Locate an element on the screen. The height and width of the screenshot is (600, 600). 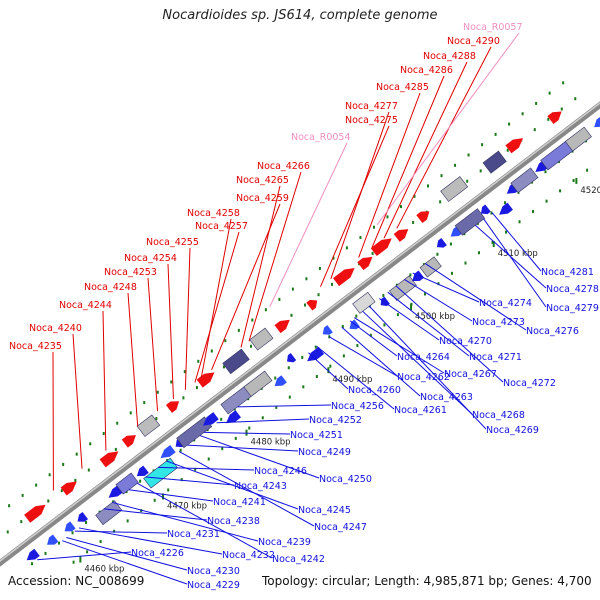
reverse-gene-label: Noca_4247 is located at coordinates (340, 527).